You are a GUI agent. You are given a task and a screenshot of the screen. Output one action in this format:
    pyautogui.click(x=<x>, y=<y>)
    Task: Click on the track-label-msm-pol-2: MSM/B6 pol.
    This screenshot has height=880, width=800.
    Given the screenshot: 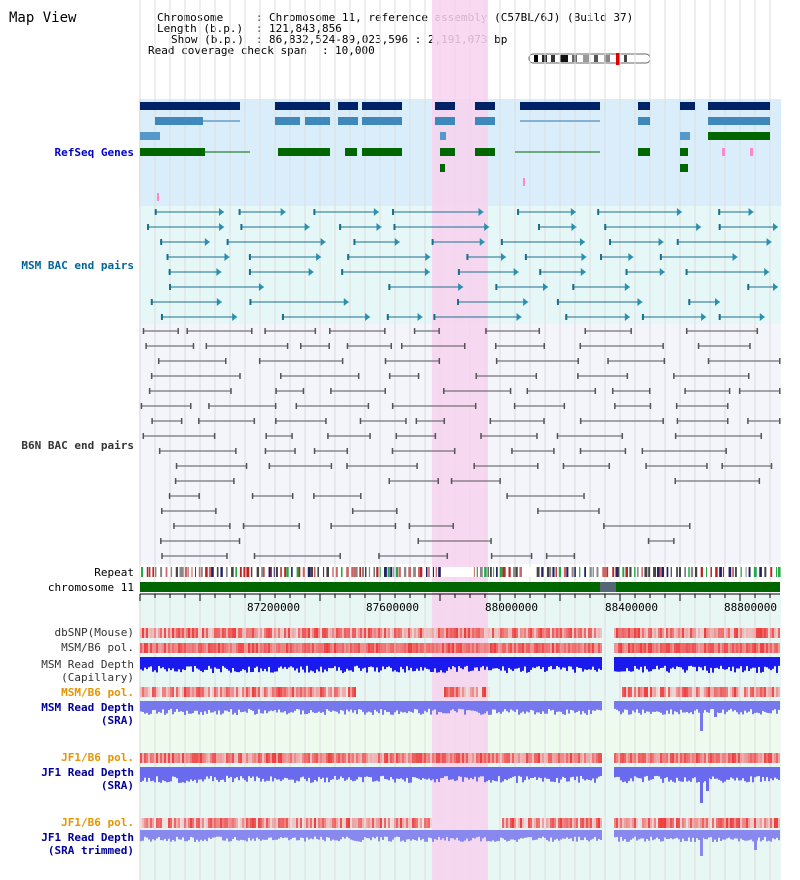 What is the action you would take?
    pyautogui.click(x=97, y=692)
    